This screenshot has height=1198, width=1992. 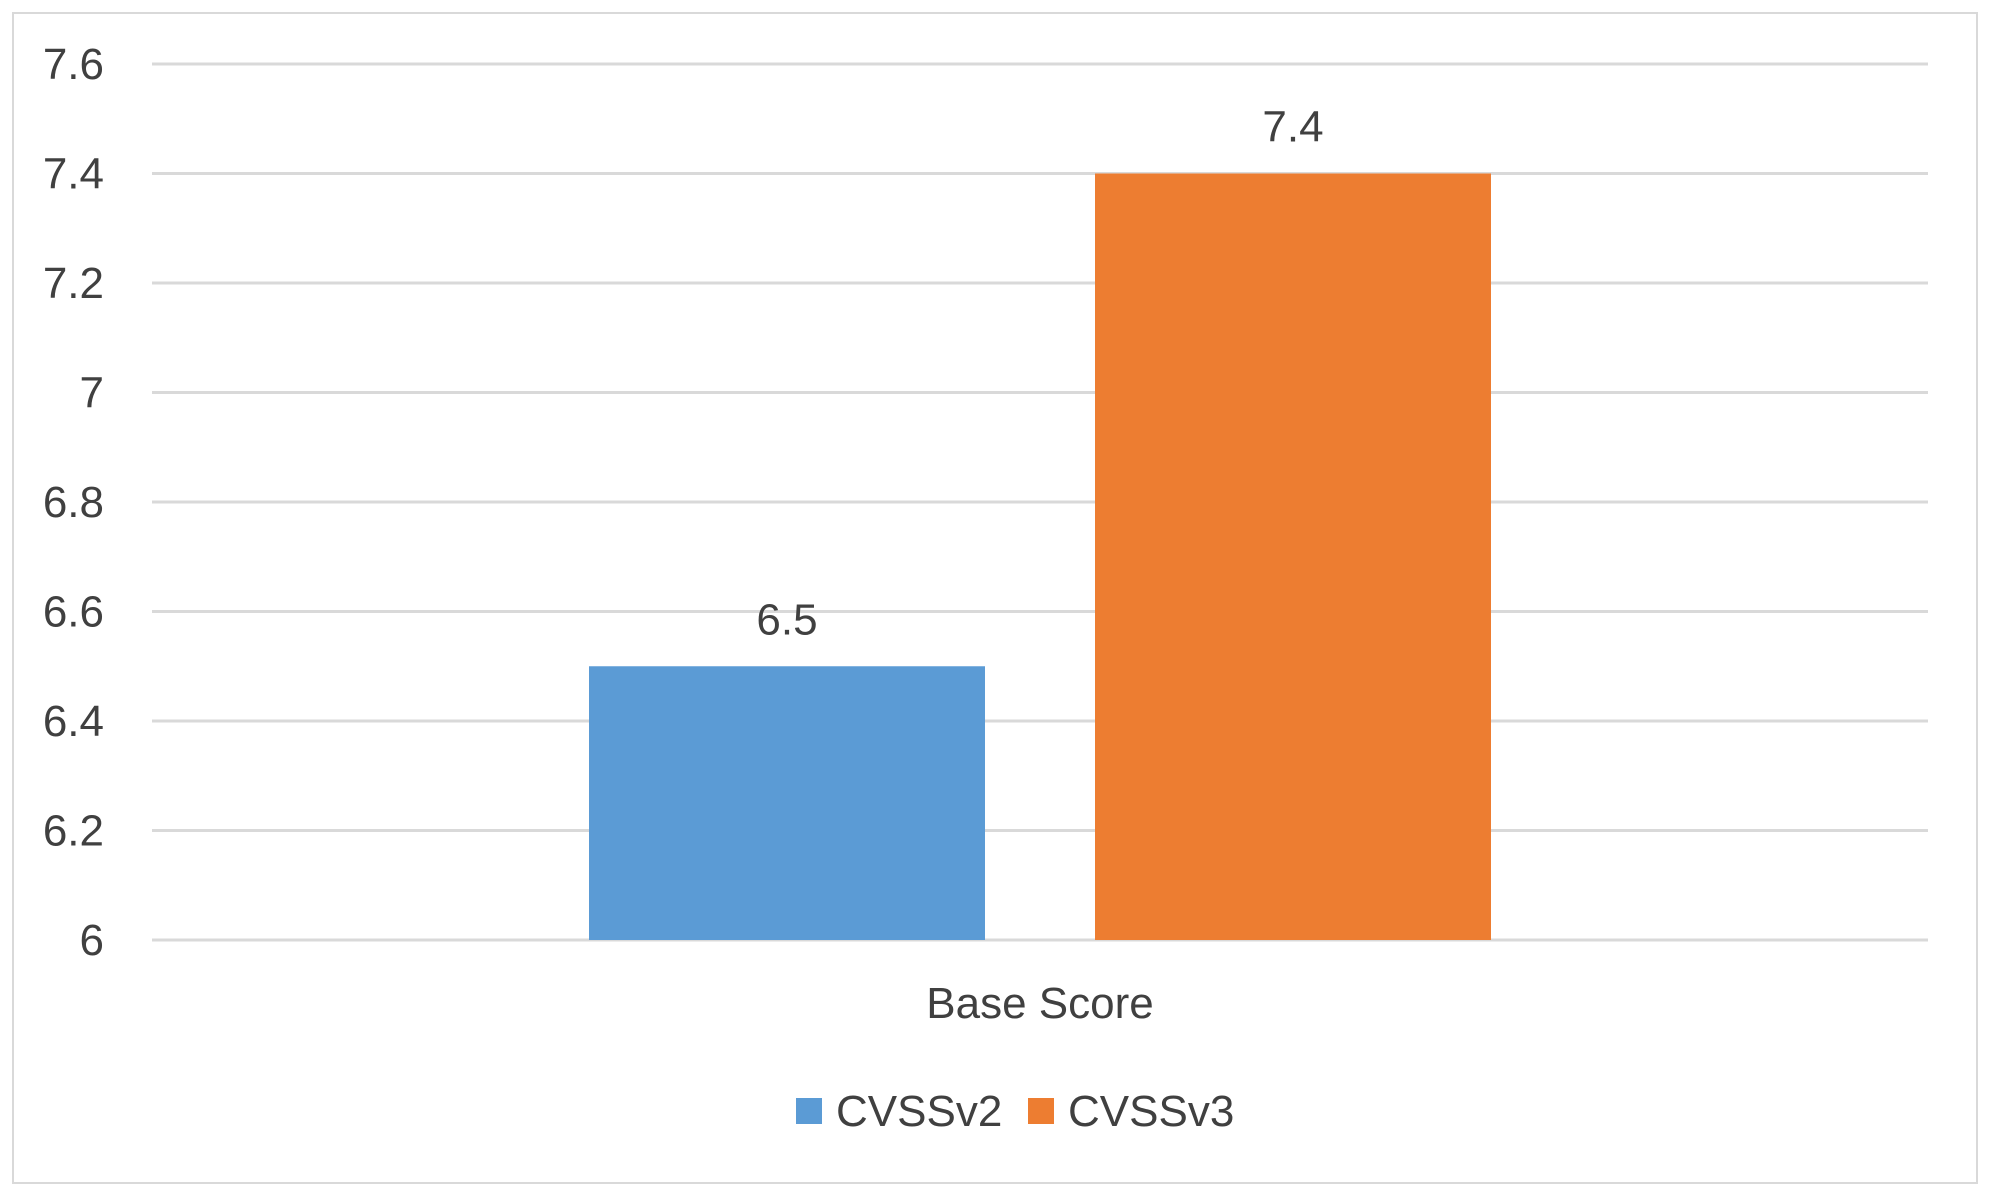 What do you see at coordinates (1041, 1111) in the screenshot?
I see `legend-swatch-cvssv3` at bounding box center [1041, 1111].